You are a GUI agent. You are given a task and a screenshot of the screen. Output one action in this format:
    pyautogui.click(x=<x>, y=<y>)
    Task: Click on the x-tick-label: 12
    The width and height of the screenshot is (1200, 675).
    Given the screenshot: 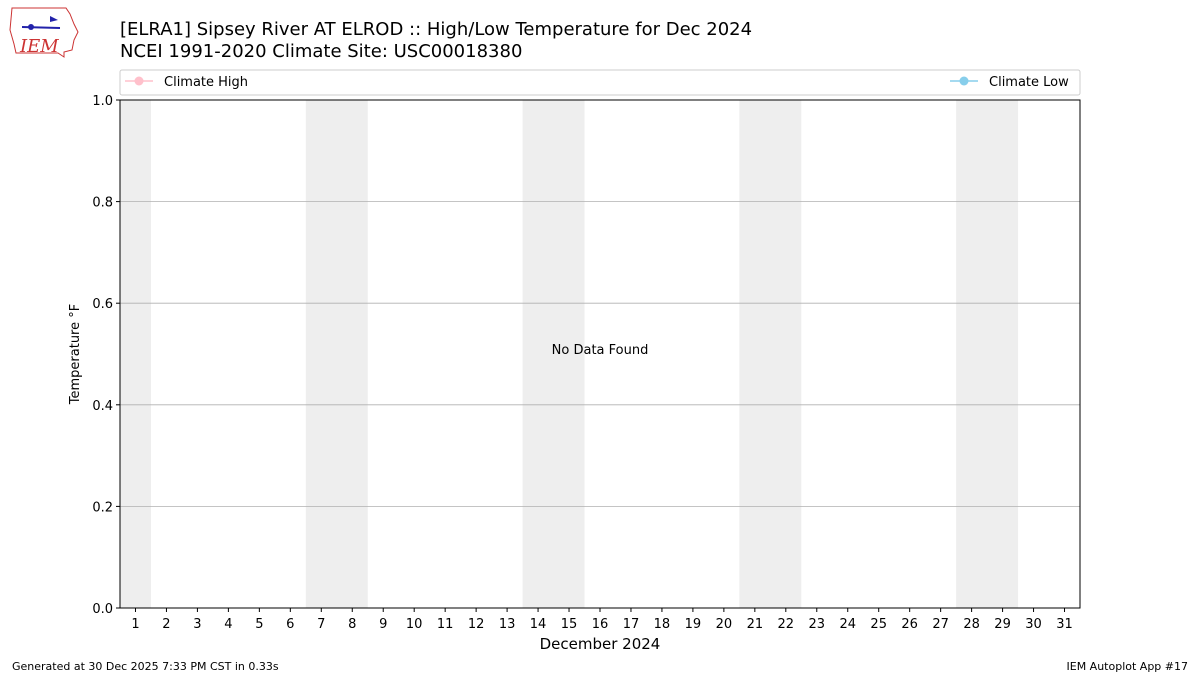 What is the action you would take?
    pyautogui.click(x=476, y=624)
    